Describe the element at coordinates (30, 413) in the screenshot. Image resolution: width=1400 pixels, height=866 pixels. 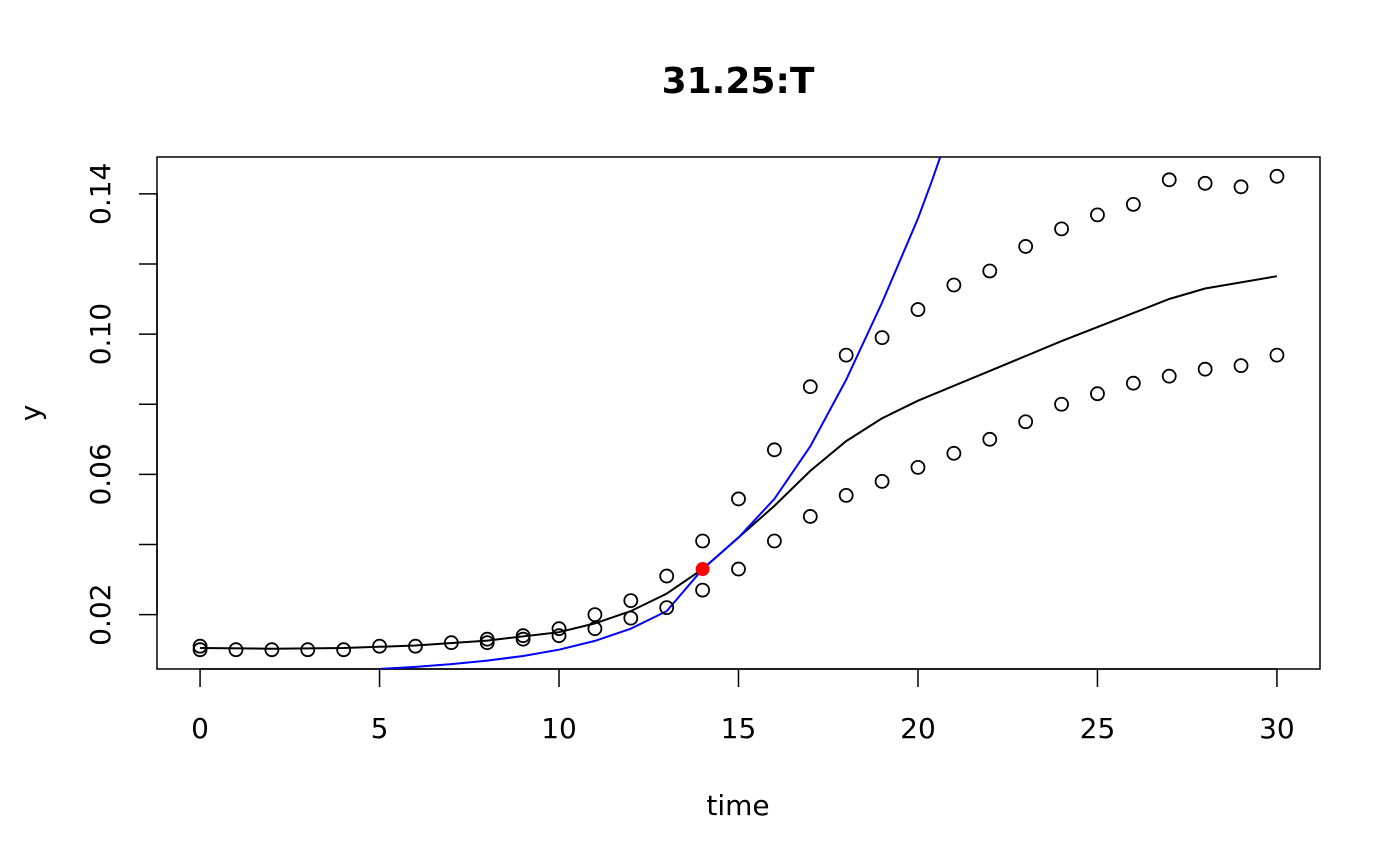
I see `y-axis-label: y` at that location.